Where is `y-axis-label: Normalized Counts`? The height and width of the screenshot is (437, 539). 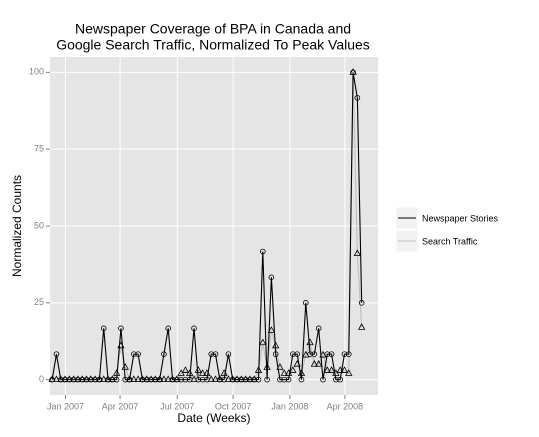
y-axis-label: Normalized Counts is located at coordinates (17, 226).